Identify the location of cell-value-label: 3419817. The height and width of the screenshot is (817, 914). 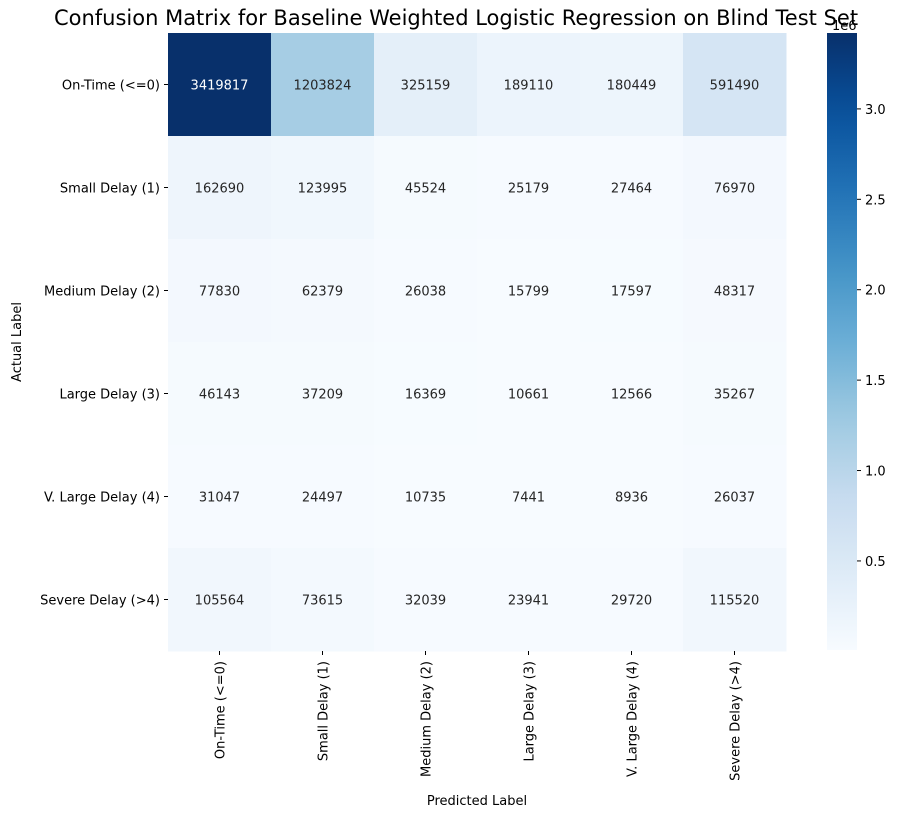
(220, 86).